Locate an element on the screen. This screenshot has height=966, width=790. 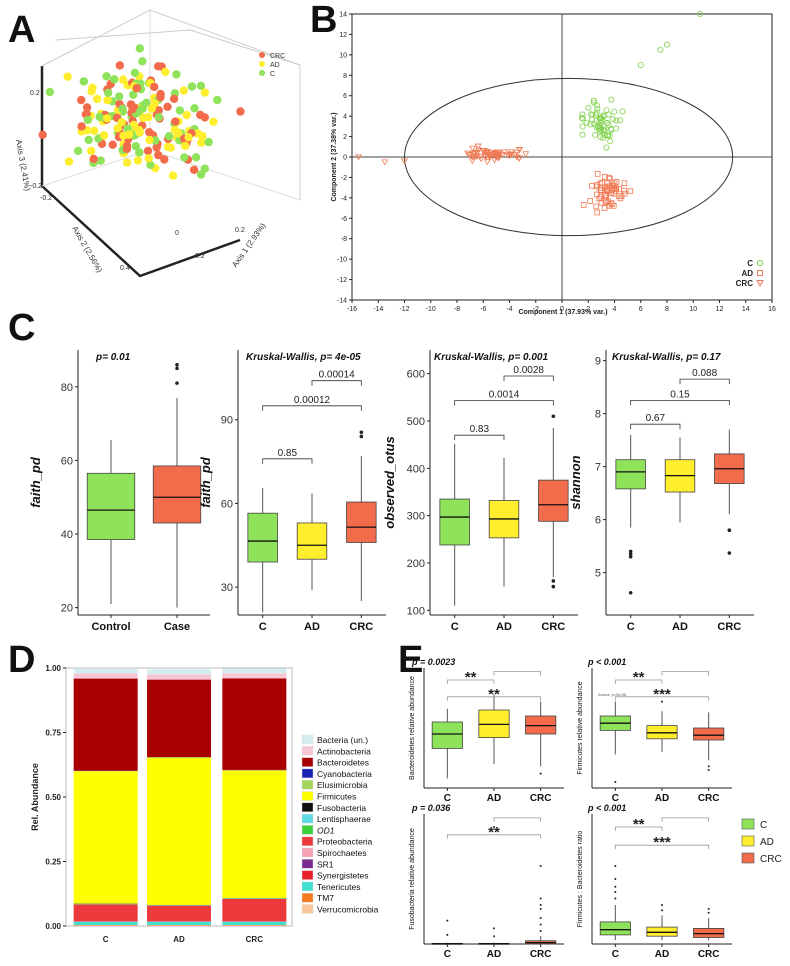
panel-label-d: D is located at coordinates (21, 660).